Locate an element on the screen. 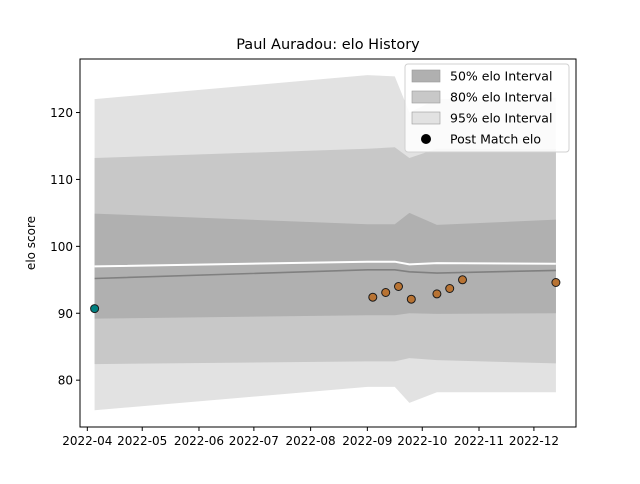  y-tick-label: 120 is located at coordinates (61, 113).